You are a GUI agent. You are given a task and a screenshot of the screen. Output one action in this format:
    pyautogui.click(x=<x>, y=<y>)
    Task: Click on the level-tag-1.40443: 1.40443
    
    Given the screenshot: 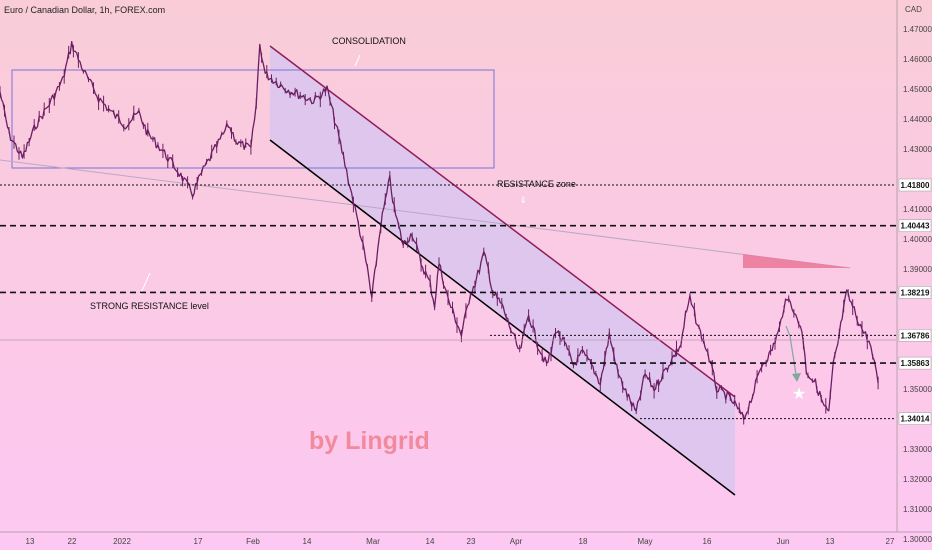 What is the action you would take?
    pyautogui.click(x=915, y=226)
    